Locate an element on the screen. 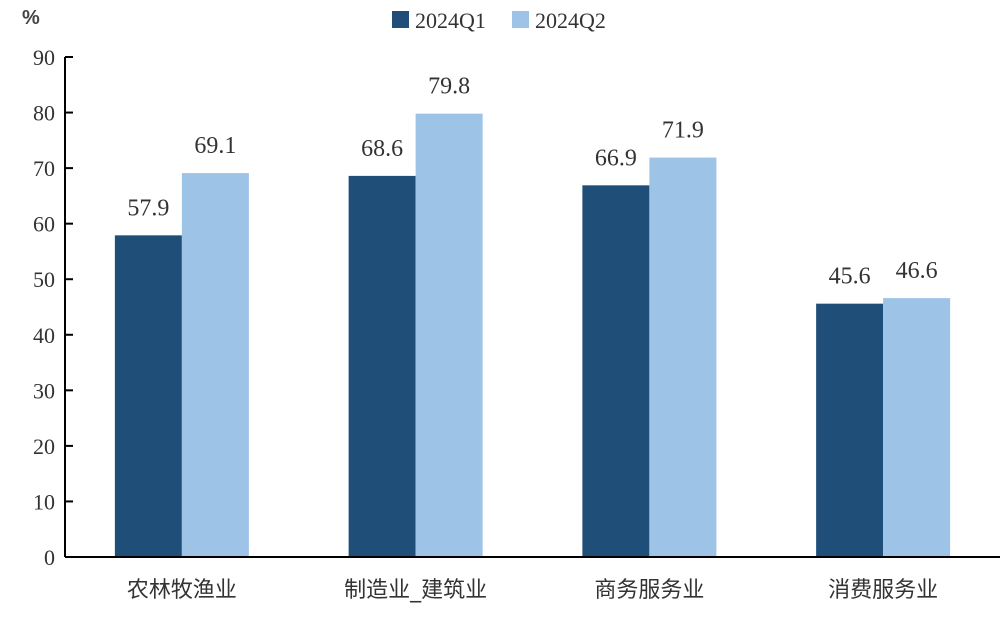  y-tick-label: 80 is located at coordinates (44, 113).